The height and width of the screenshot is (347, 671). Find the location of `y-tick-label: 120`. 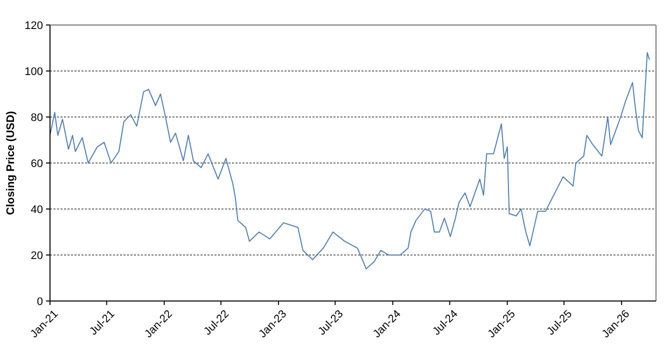

y-tick-label: 120 is located at coordinates (33, 26).